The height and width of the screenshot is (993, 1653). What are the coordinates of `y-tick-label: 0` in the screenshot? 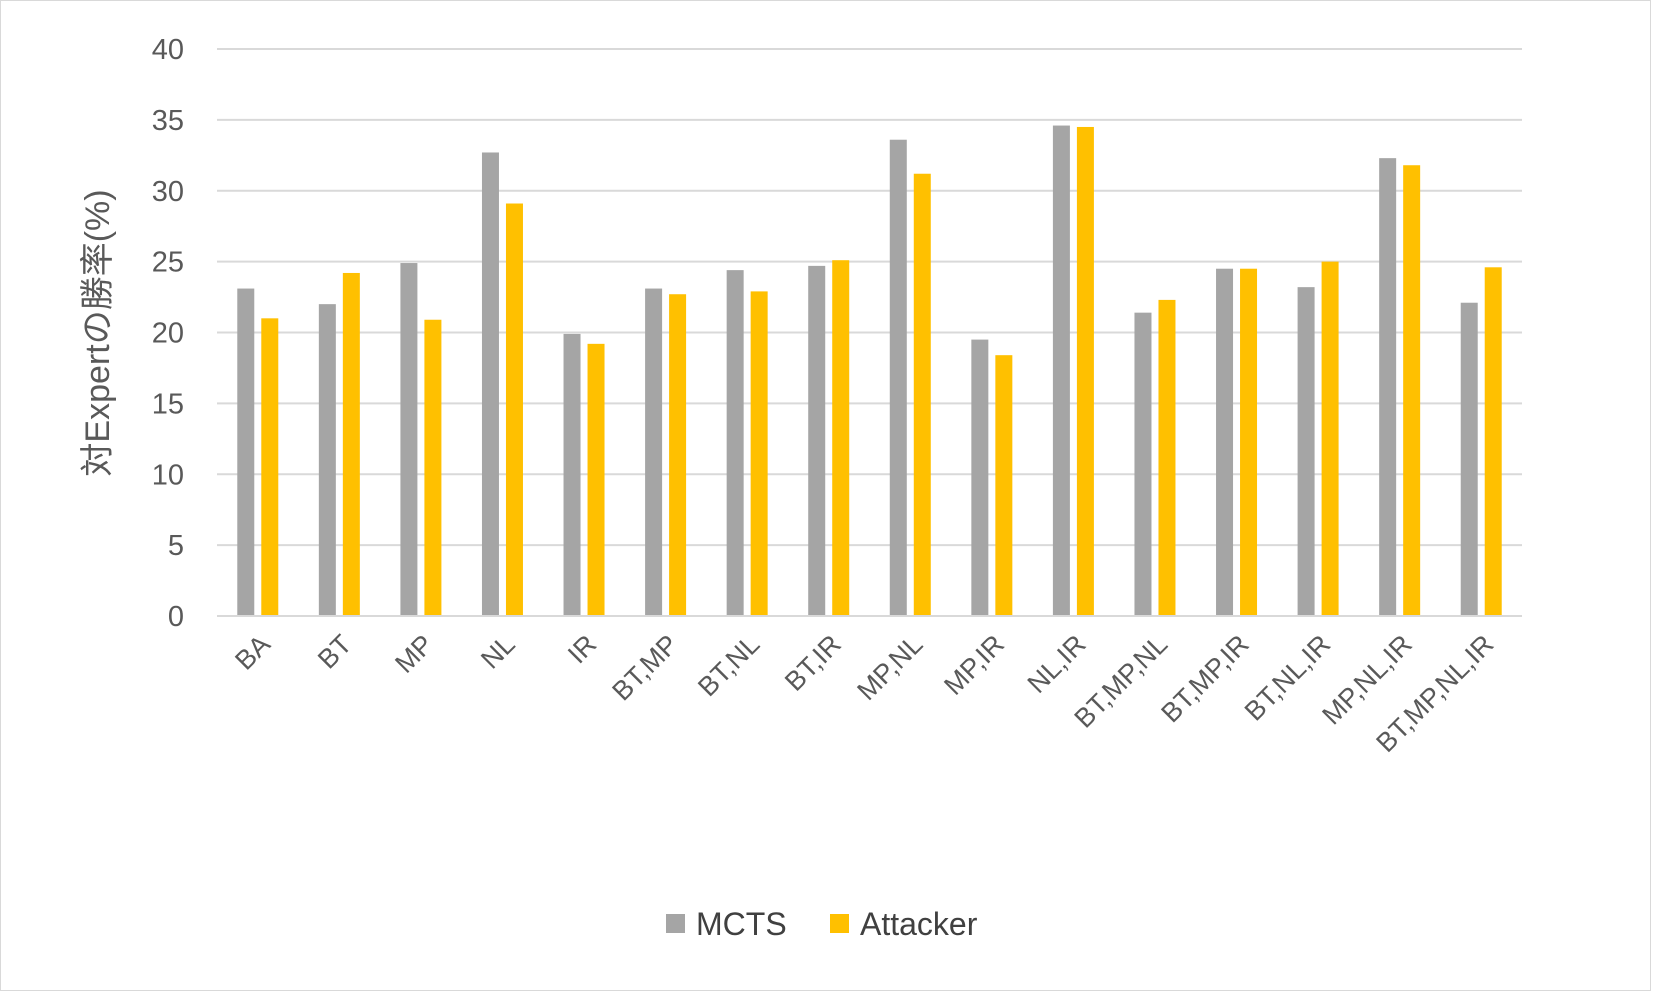 It's located at (176, 617).